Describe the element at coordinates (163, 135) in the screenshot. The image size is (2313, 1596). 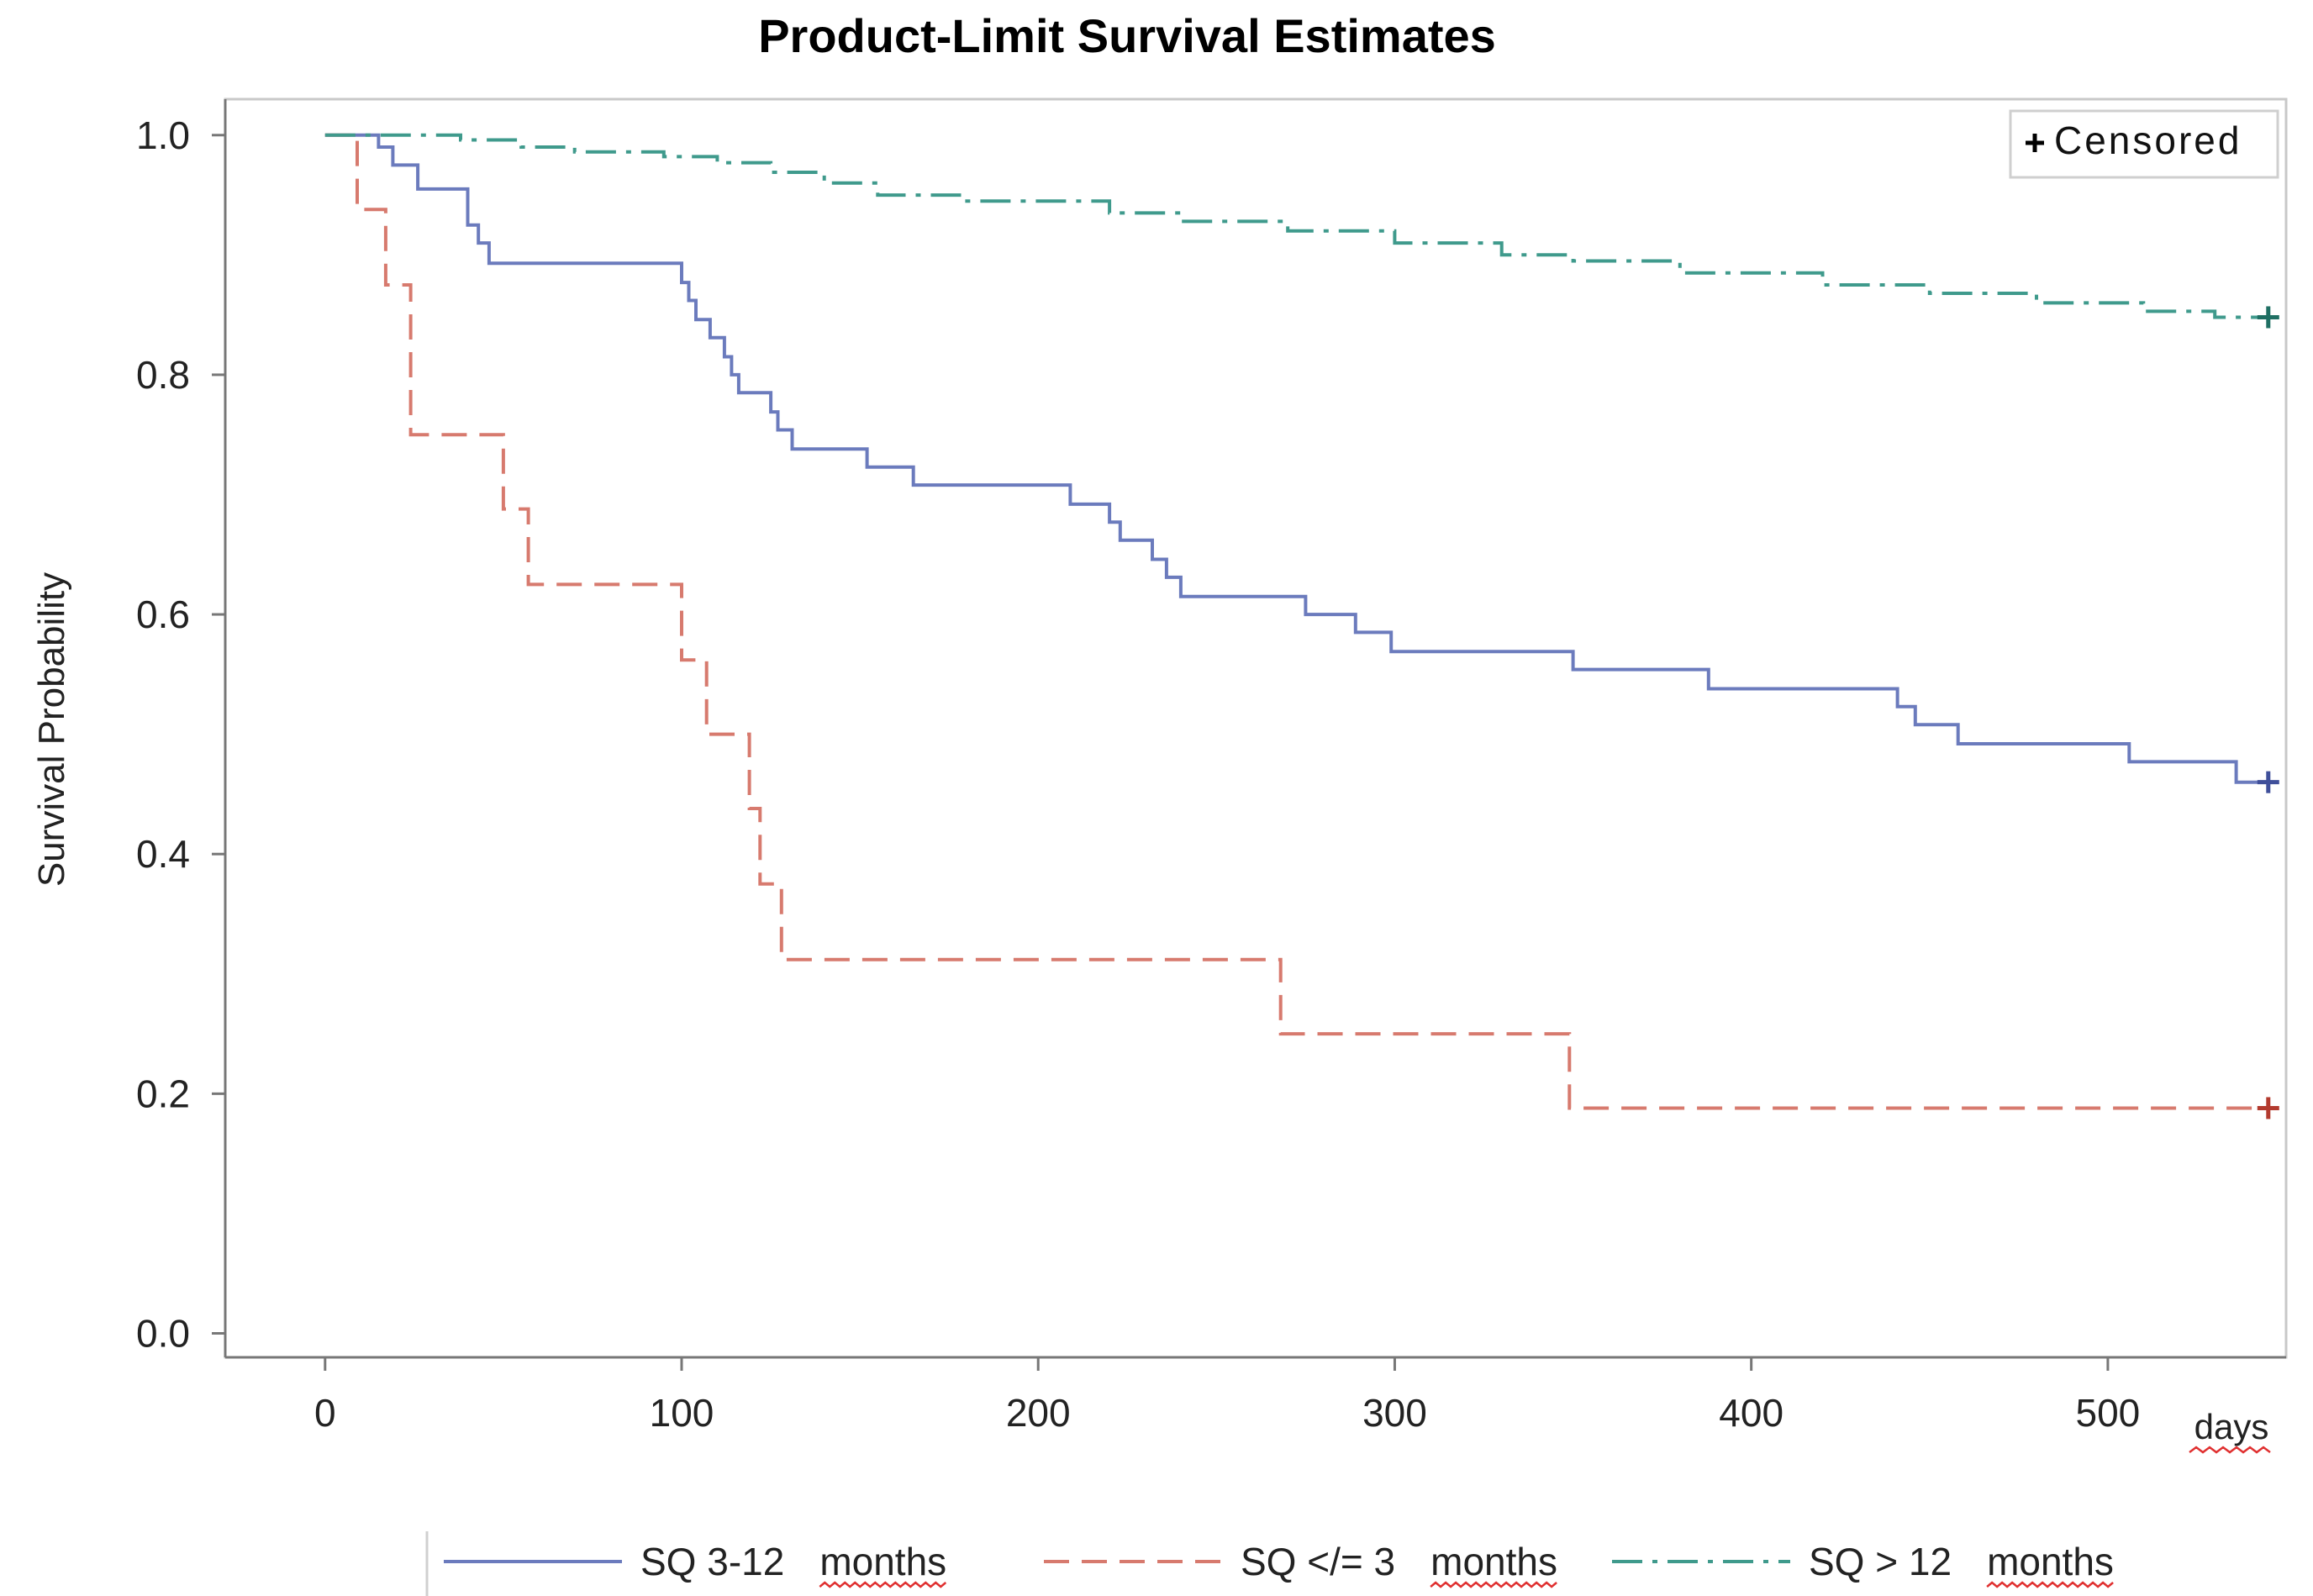
I see `y-tick-label: 1.0` at that location.